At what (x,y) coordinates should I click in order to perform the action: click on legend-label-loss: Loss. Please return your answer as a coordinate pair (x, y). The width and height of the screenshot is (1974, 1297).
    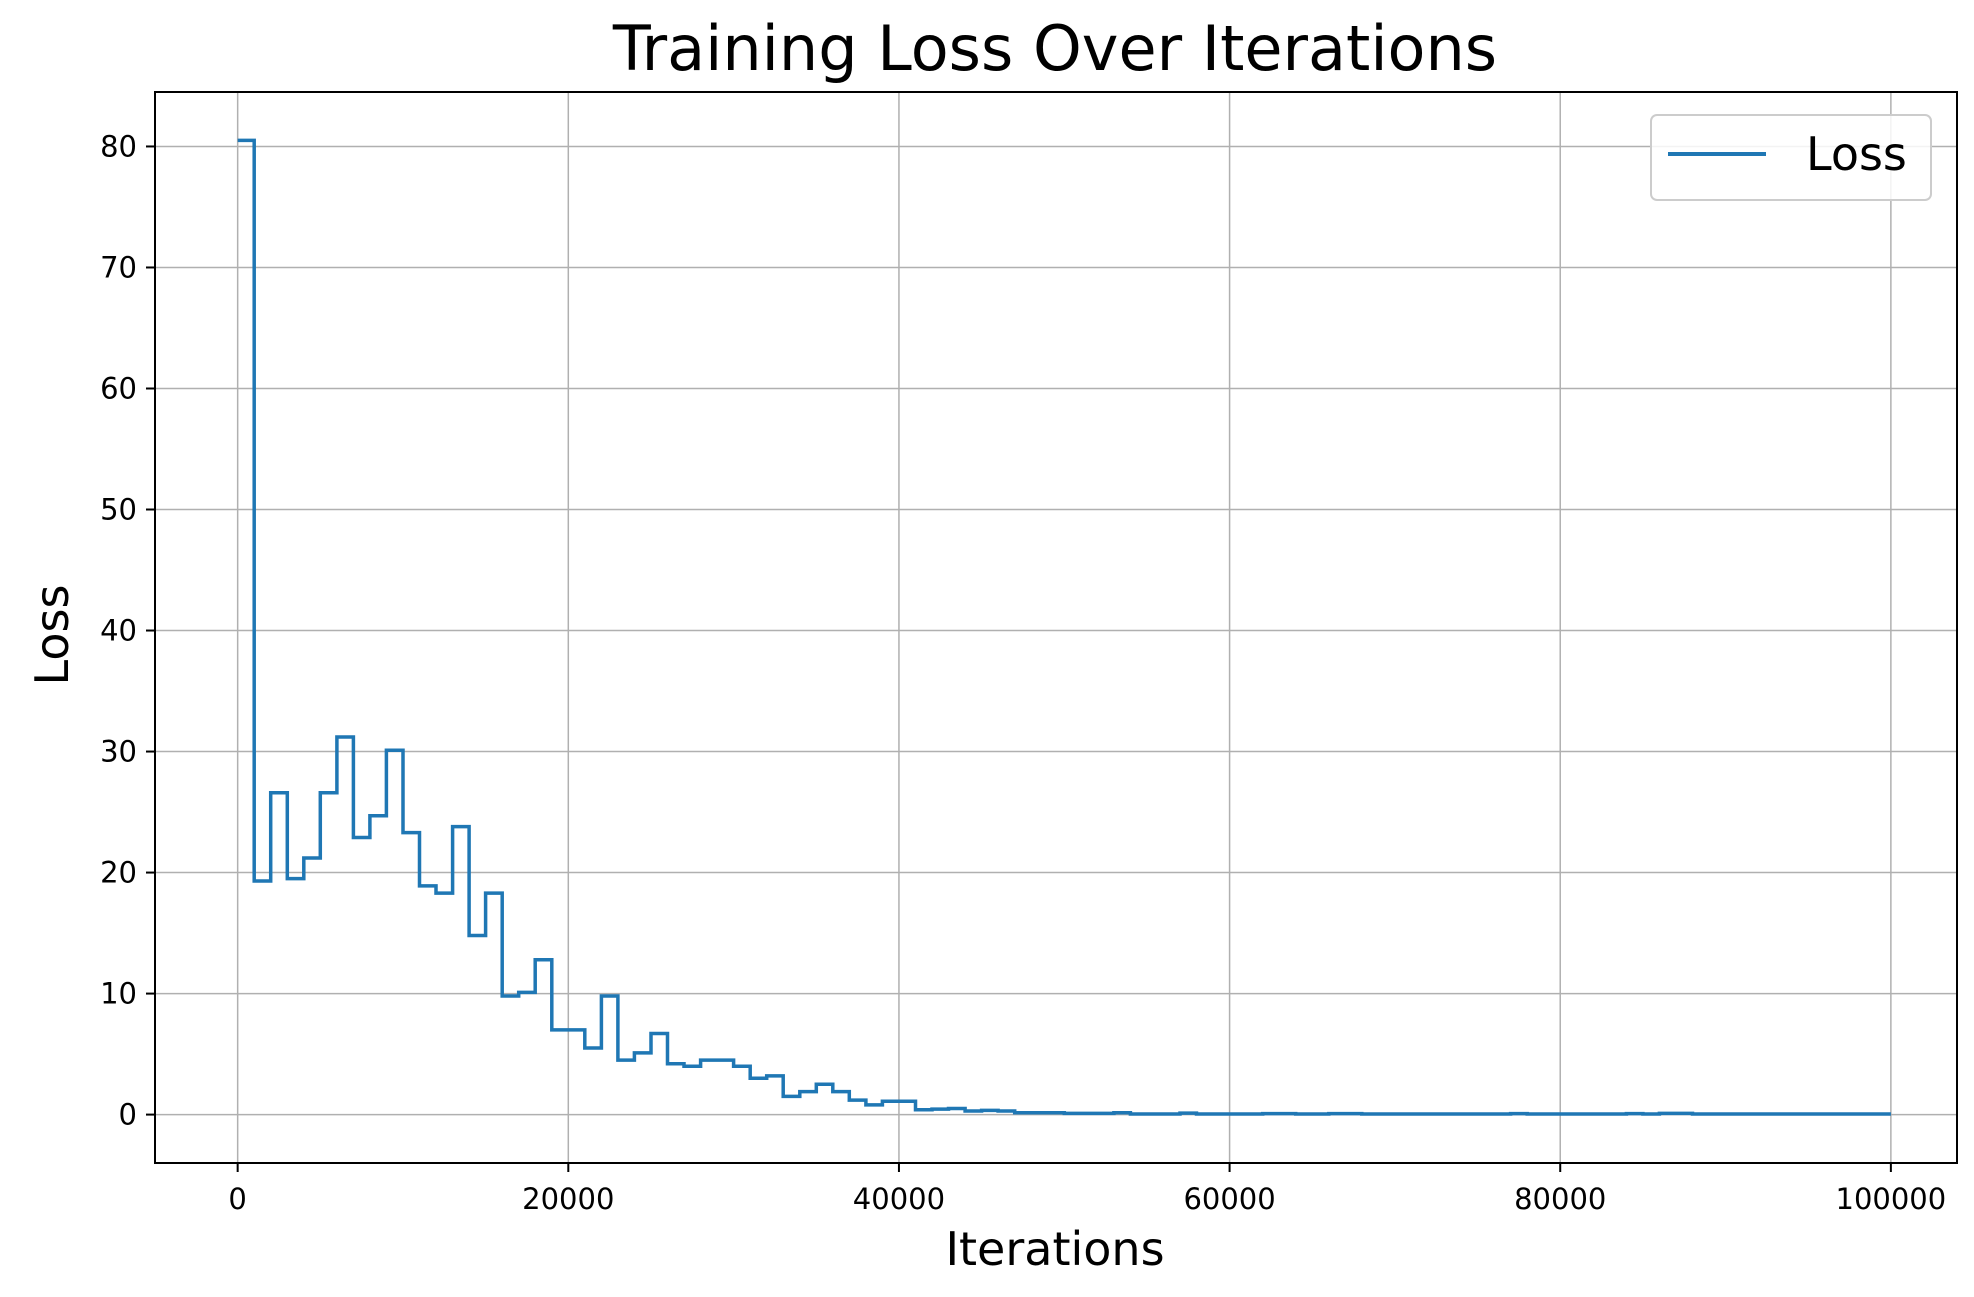
    Looking at the image, I should click on (1856, 154).